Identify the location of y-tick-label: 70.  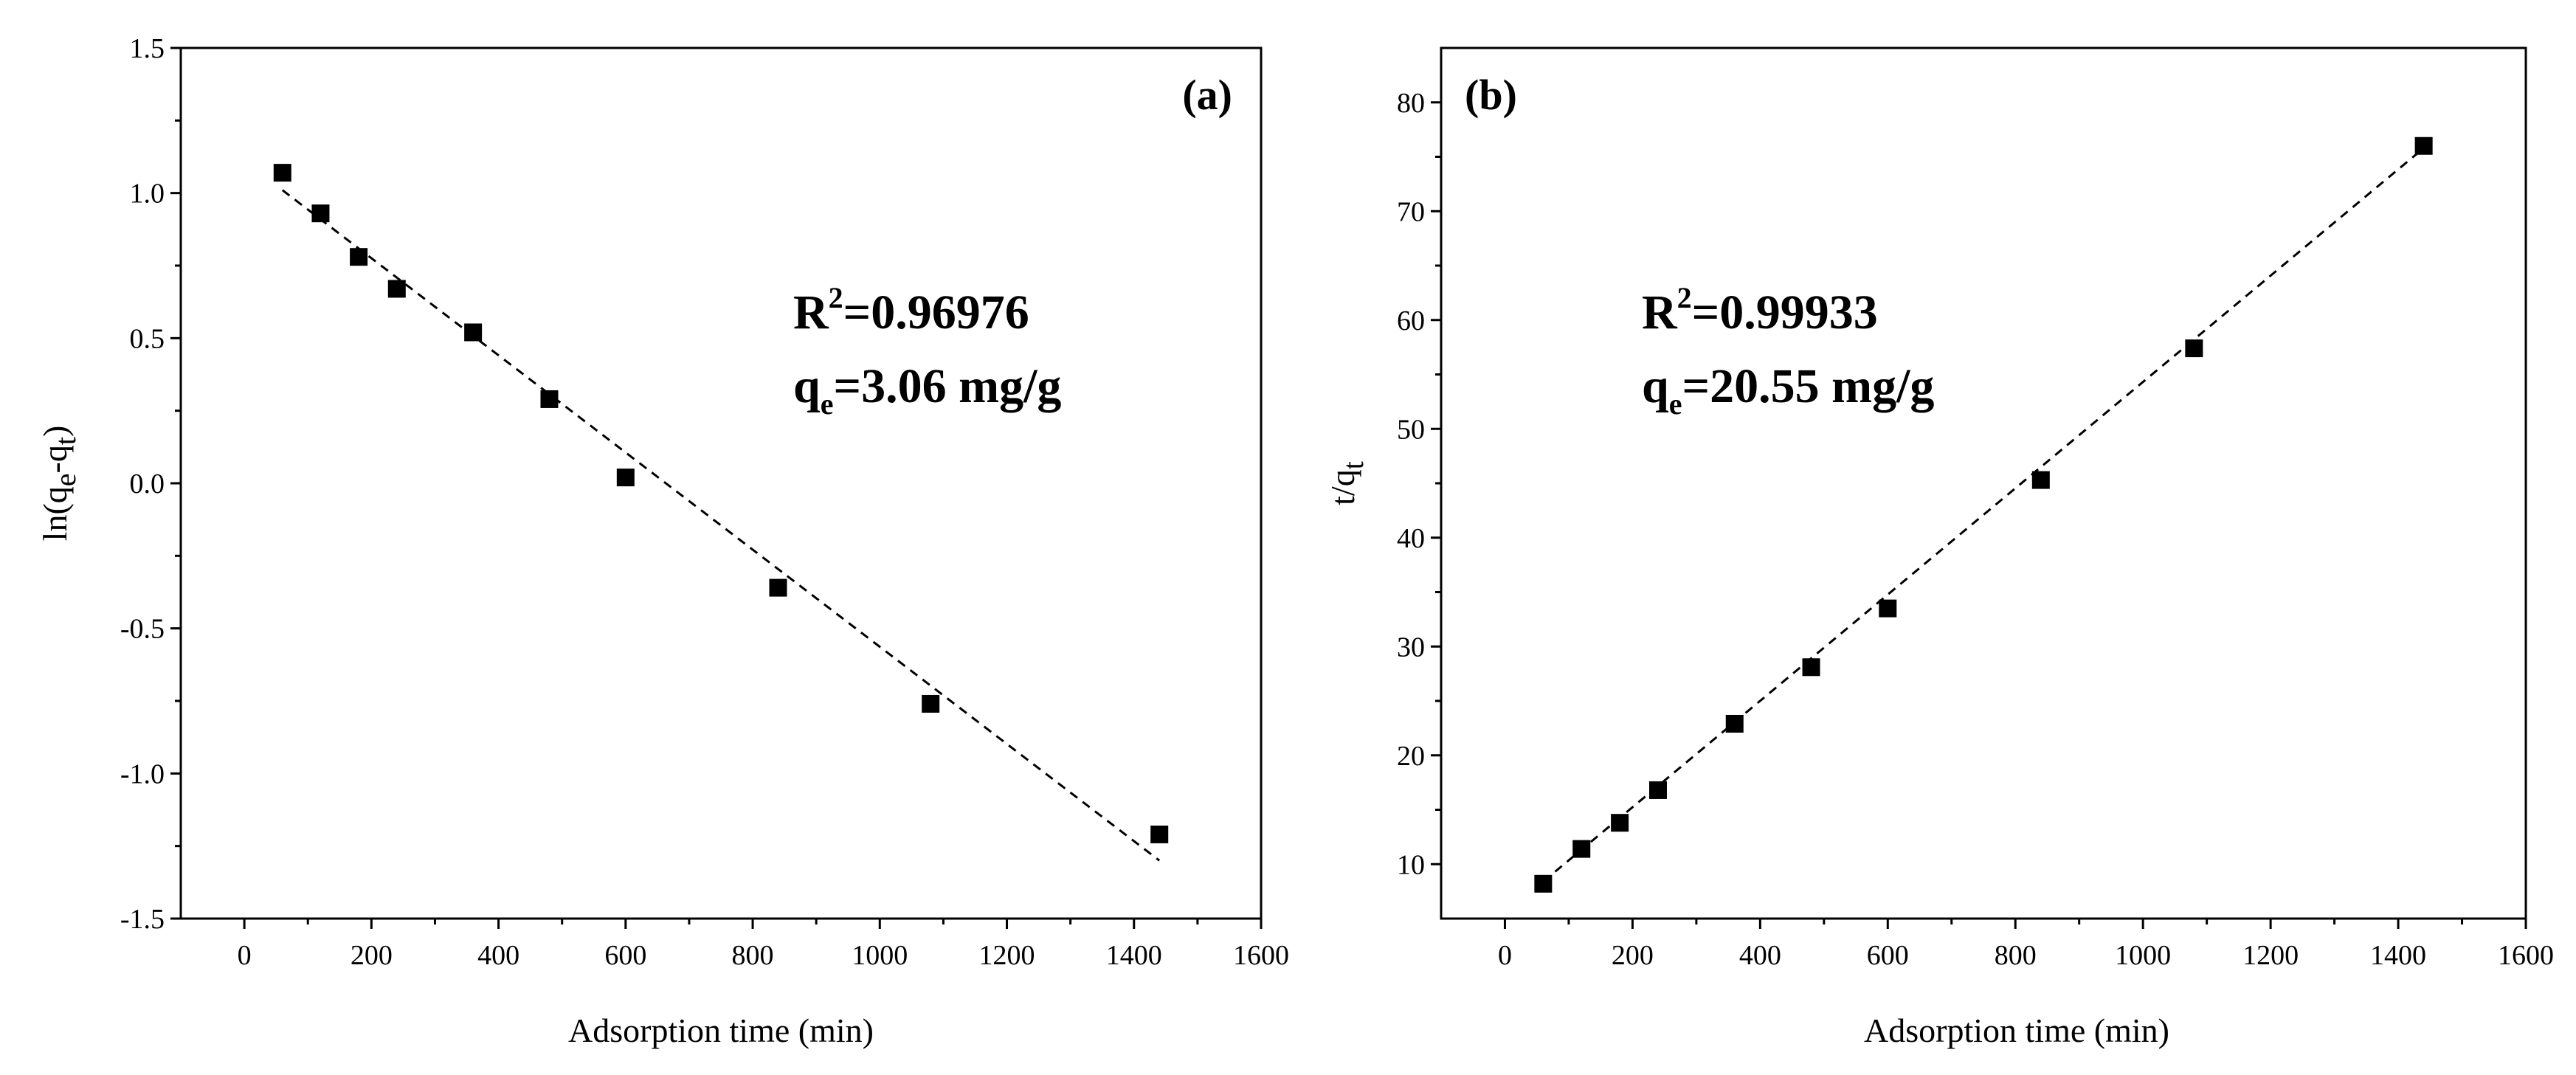
(1411, 211).